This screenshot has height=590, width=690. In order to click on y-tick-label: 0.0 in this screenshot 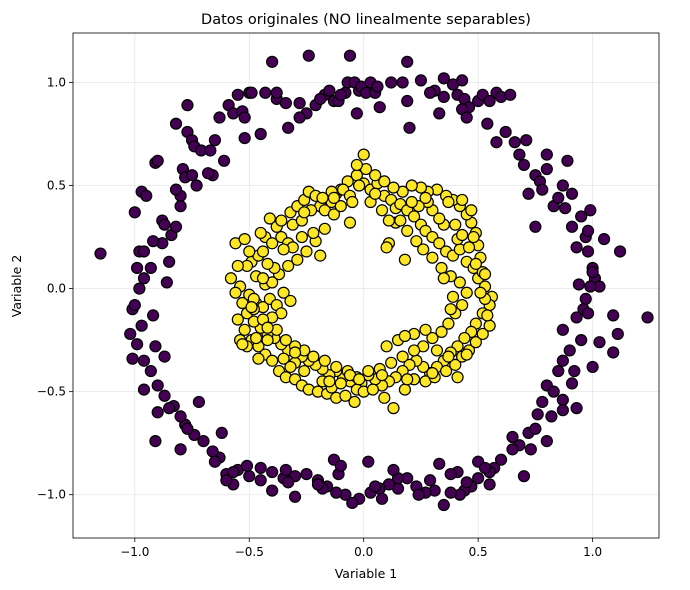, I will do `click(56, 289)`.